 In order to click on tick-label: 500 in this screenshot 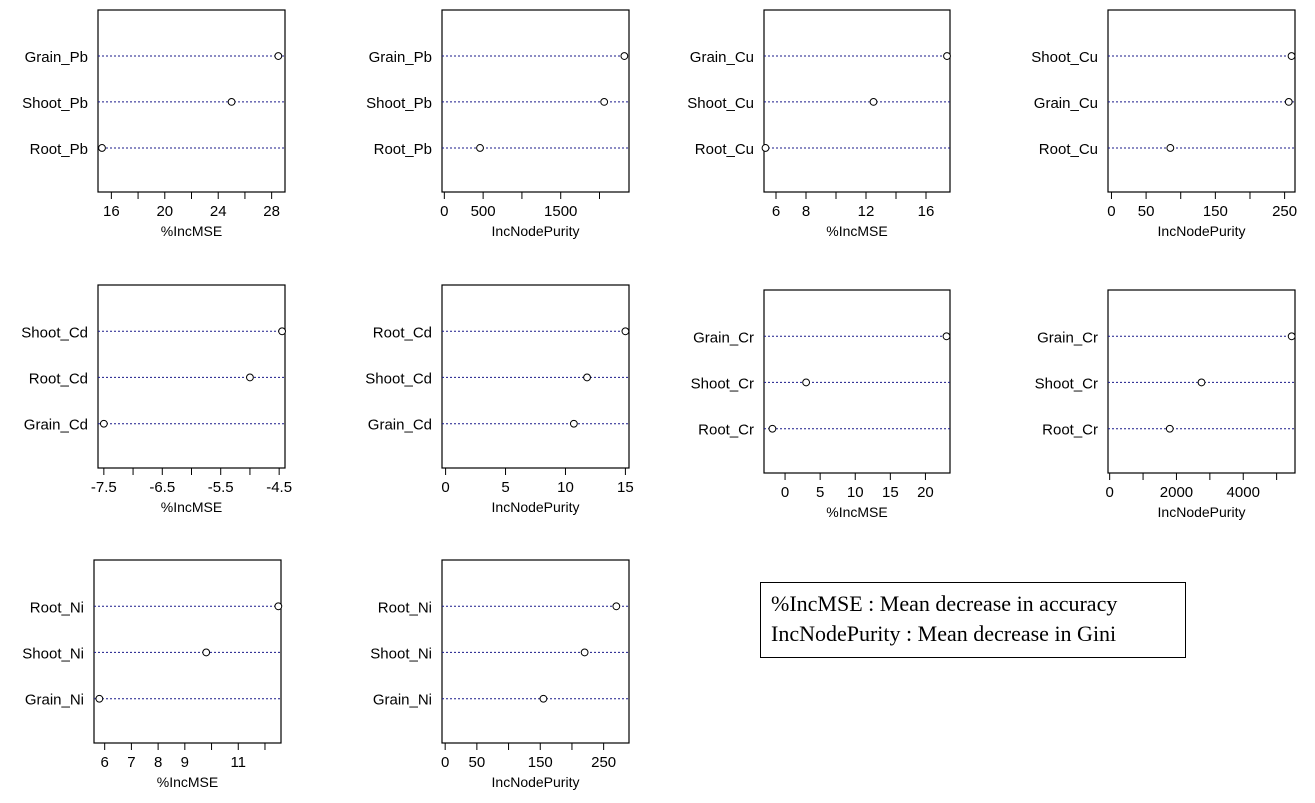, I will do `click(483, 211)`.